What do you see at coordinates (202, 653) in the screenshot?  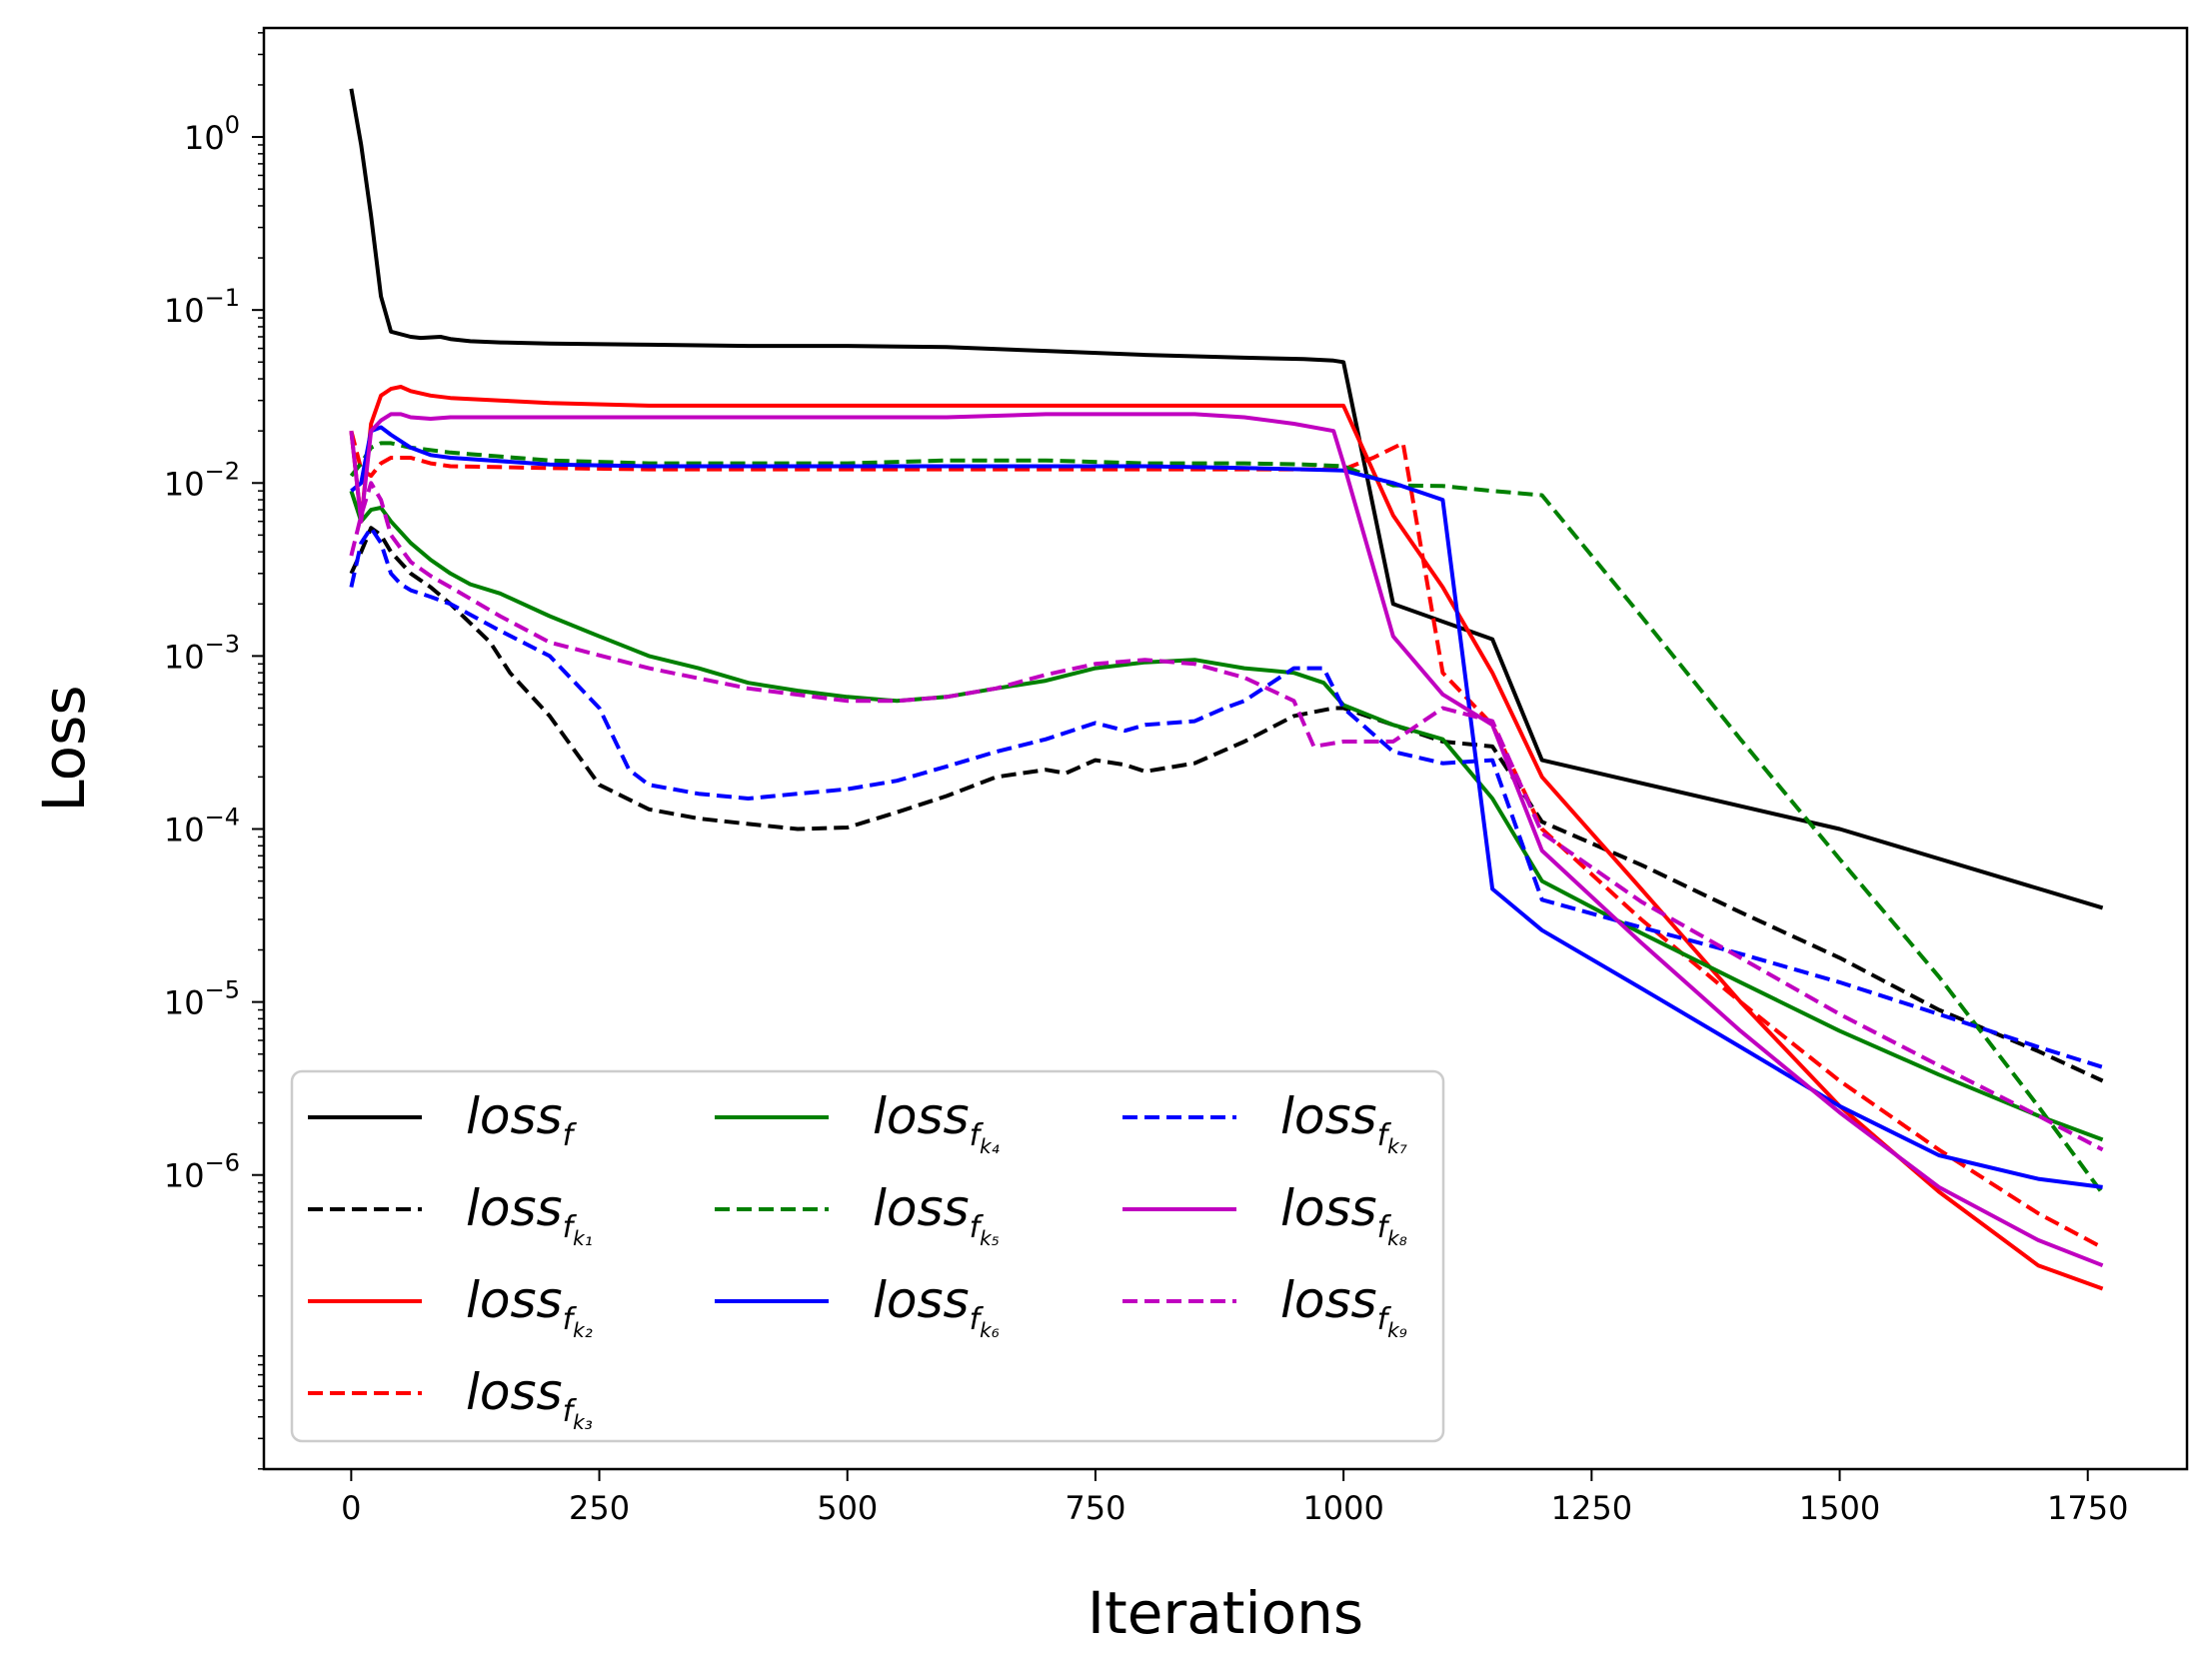 I see `y-tick-label: 10⁻³` at bounding box center [202, 653].